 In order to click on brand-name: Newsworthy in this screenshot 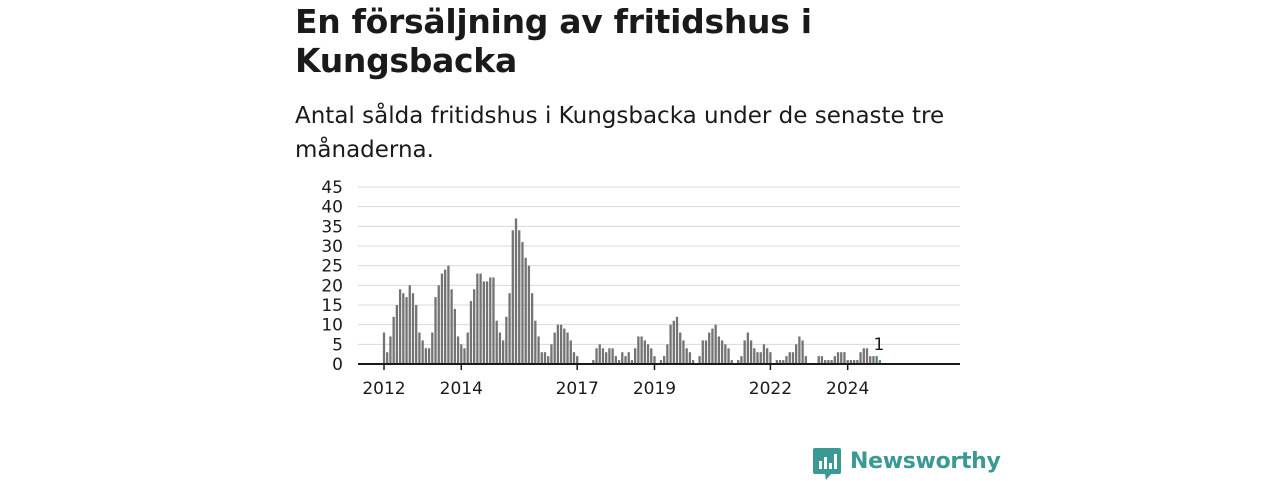, I will do `click(925, 461)`.